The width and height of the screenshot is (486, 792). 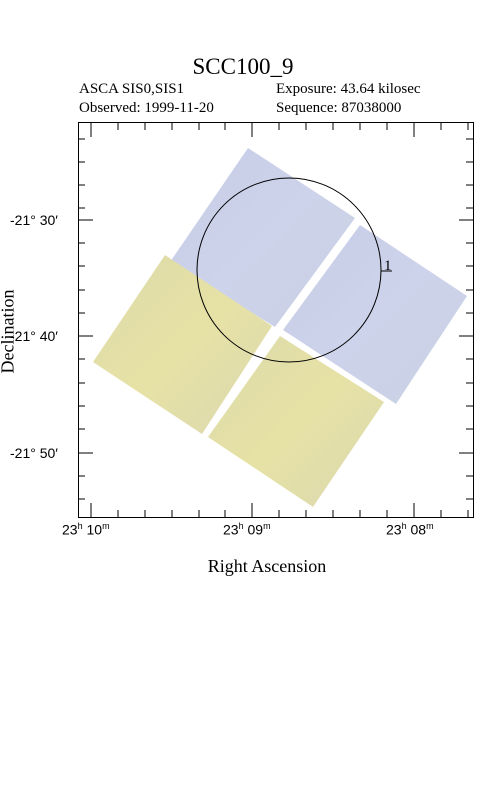 What do you see at coordinates (348, 89) in the screenshot?
I see `exposure-label: Exposure: 43.64 kilosec` at bounding box center [348, 89].